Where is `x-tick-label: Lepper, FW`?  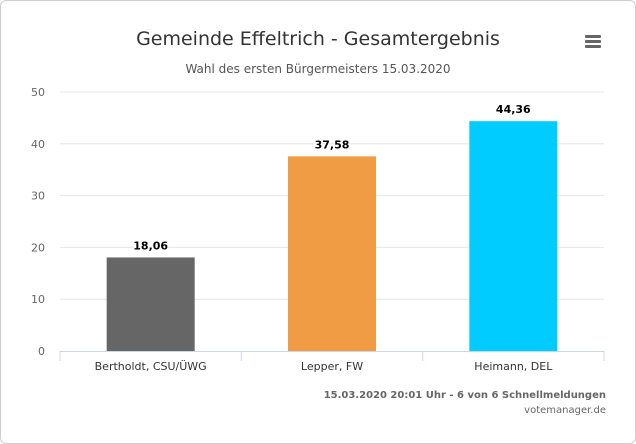 x-tick-label: Lepper, FW is located at coordinates (332, 366).